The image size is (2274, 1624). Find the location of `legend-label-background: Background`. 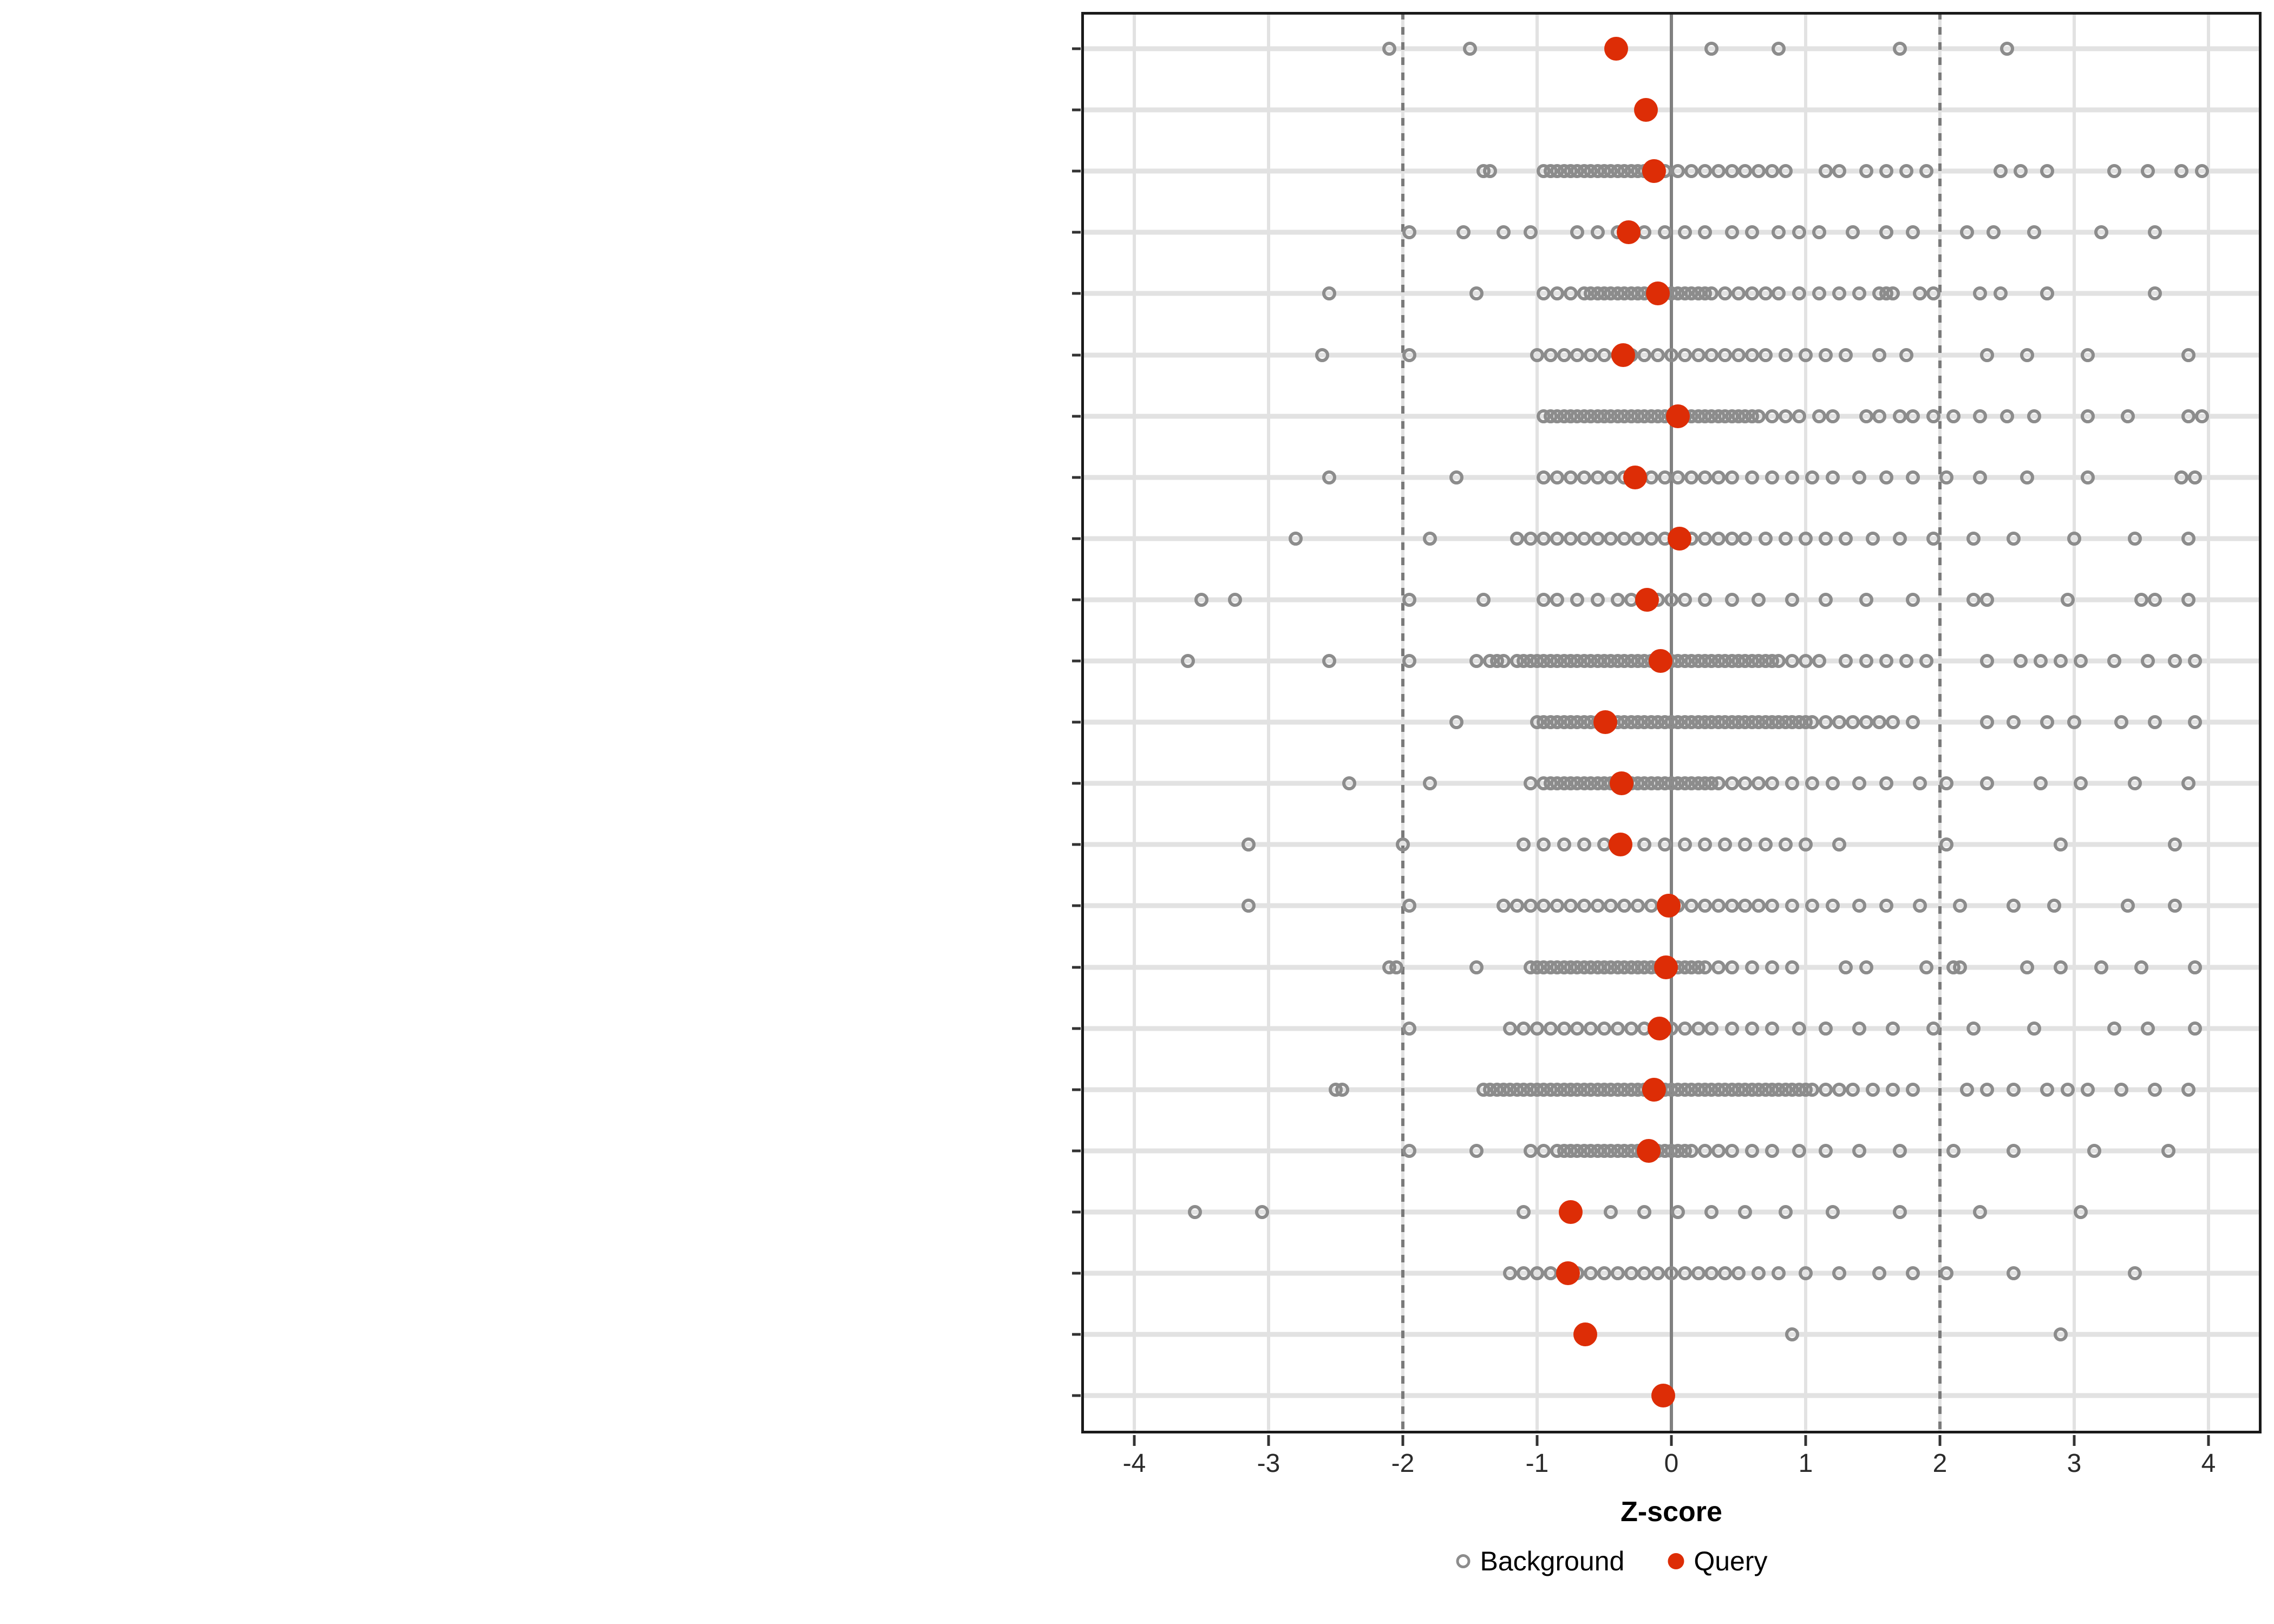

legend-label-background: Background is located at coordinates (1552, 1561).